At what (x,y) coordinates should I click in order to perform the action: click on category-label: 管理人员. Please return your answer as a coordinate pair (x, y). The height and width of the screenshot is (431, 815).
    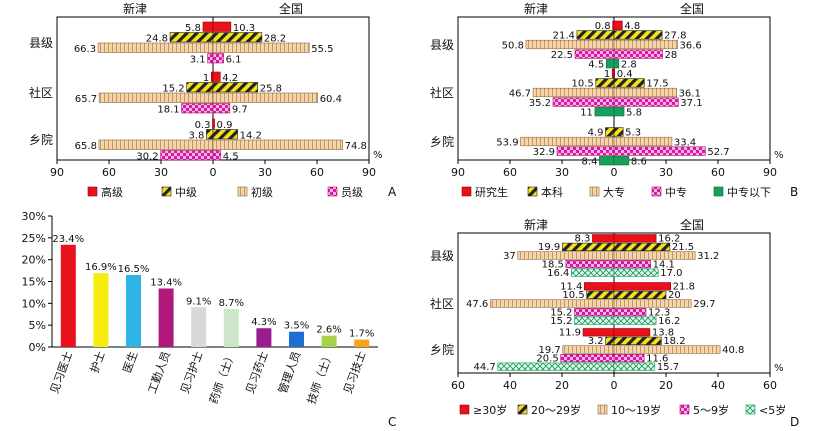
    Looking at the image, I should click on (289, 372).